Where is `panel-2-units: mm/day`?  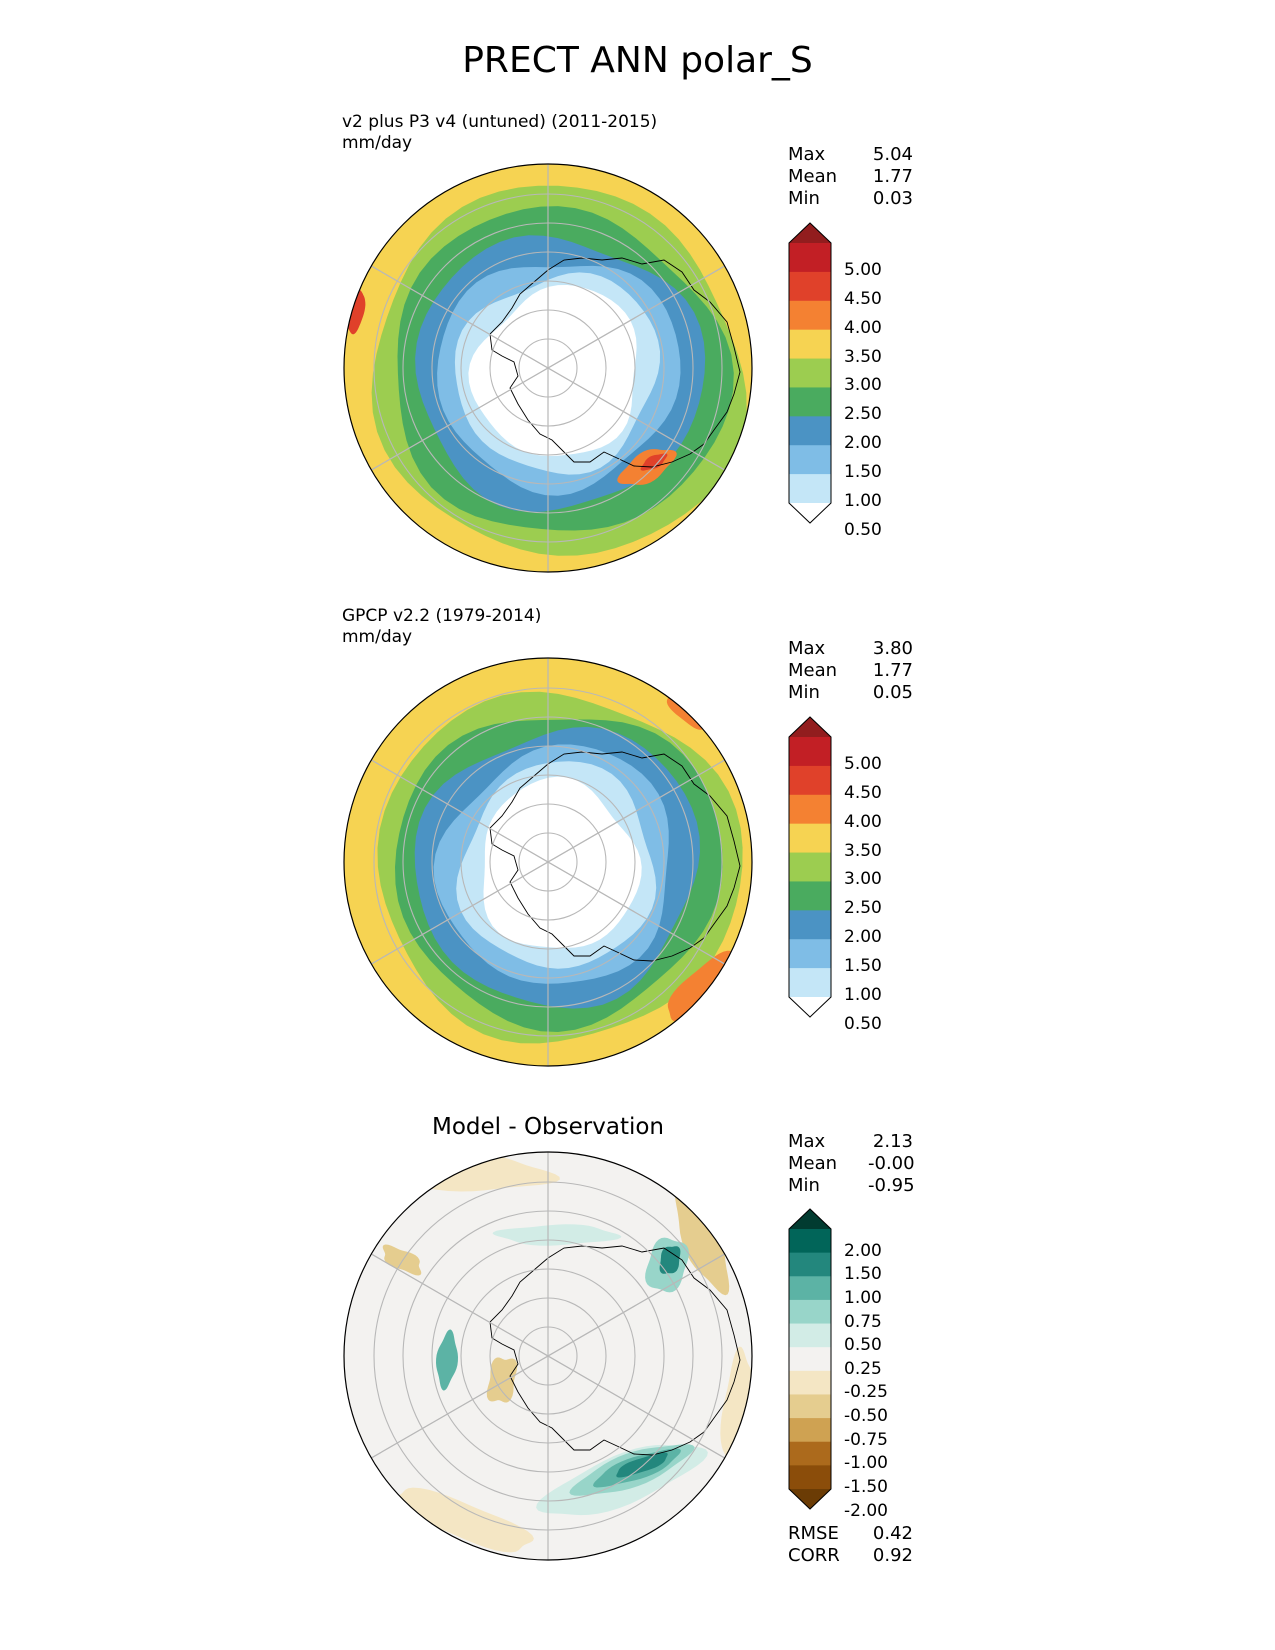
panel-2-units: mm/day is located at coordinates (377, 637).